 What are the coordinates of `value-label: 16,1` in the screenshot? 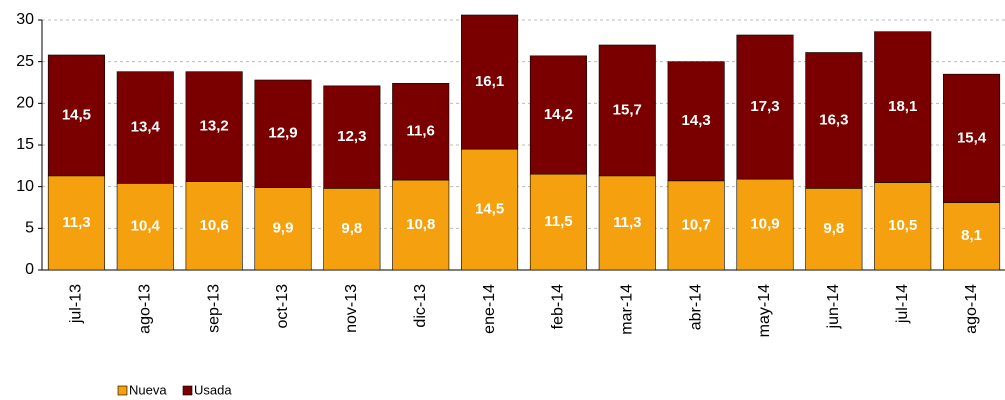 It's located at (489, 81).